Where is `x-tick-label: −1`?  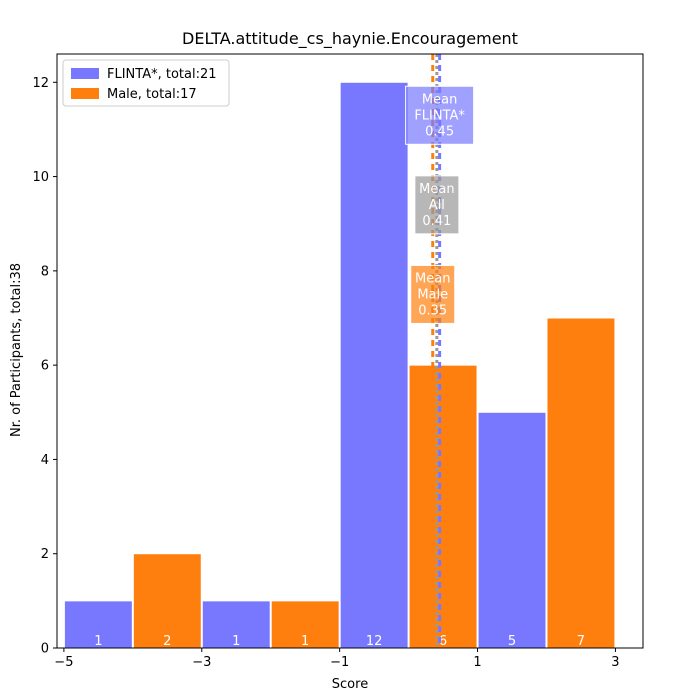
x-tick-label: −1 is located at coordinates (339, 662).